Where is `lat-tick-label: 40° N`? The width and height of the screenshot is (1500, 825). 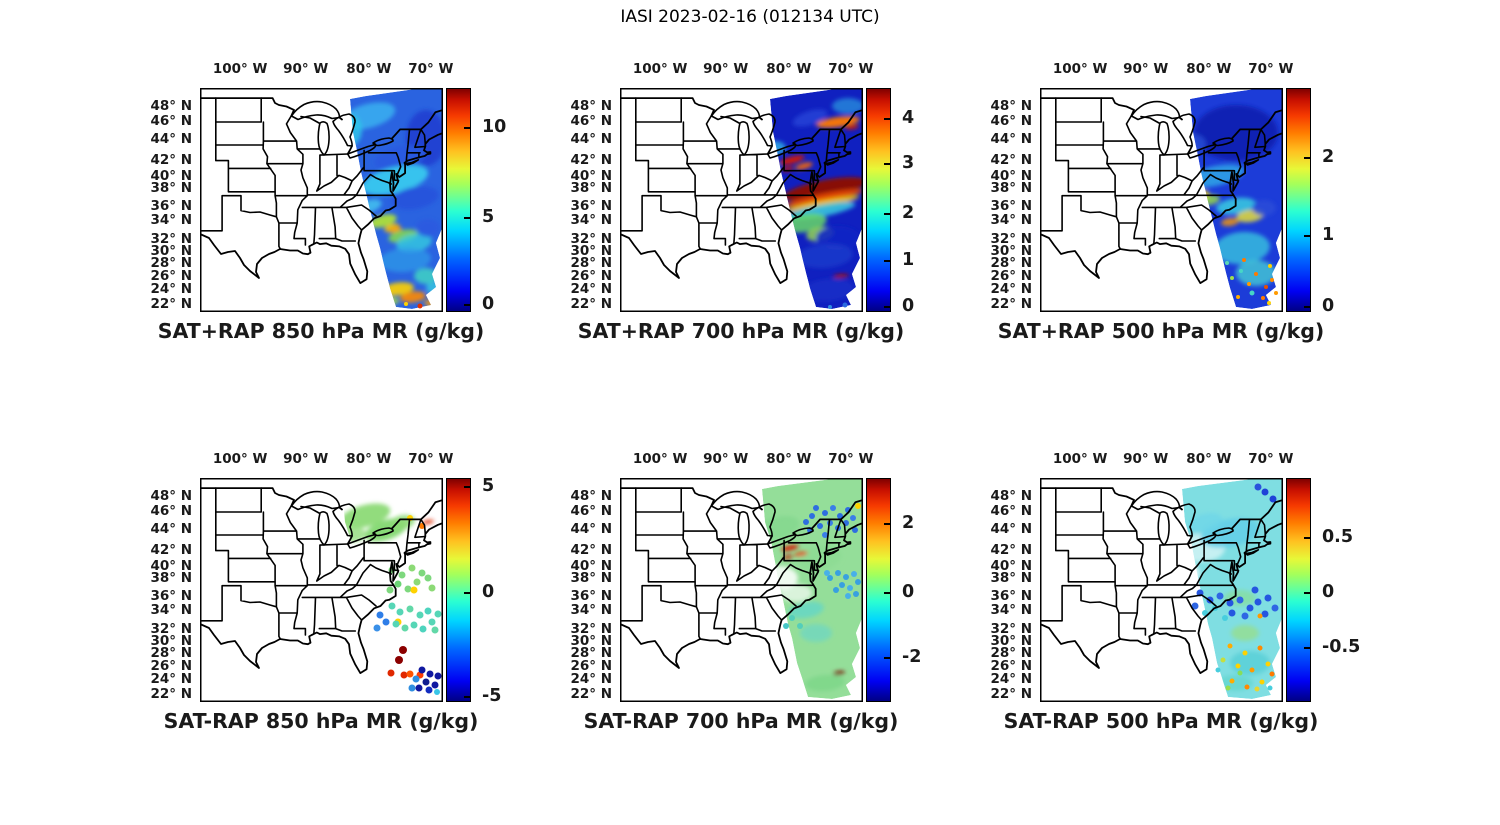 lat-tick-label: 40° N is located at coordinates (591, 176).